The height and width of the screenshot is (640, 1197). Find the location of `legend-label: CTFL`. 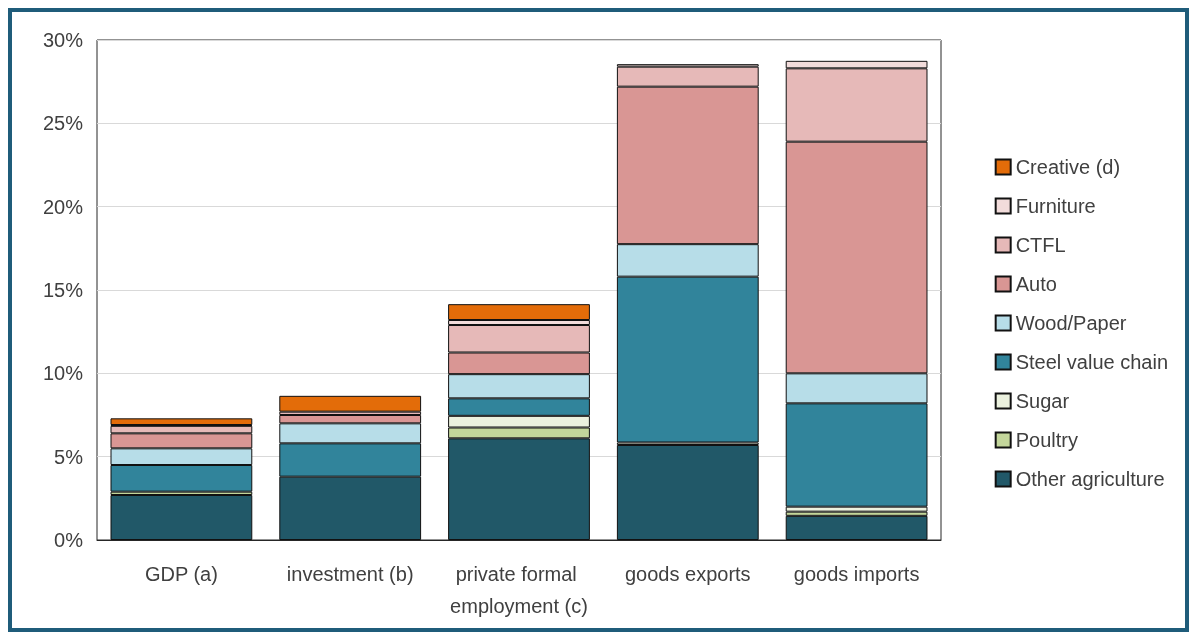

legend-label: CTFL is located at coordinates (1040, 245).